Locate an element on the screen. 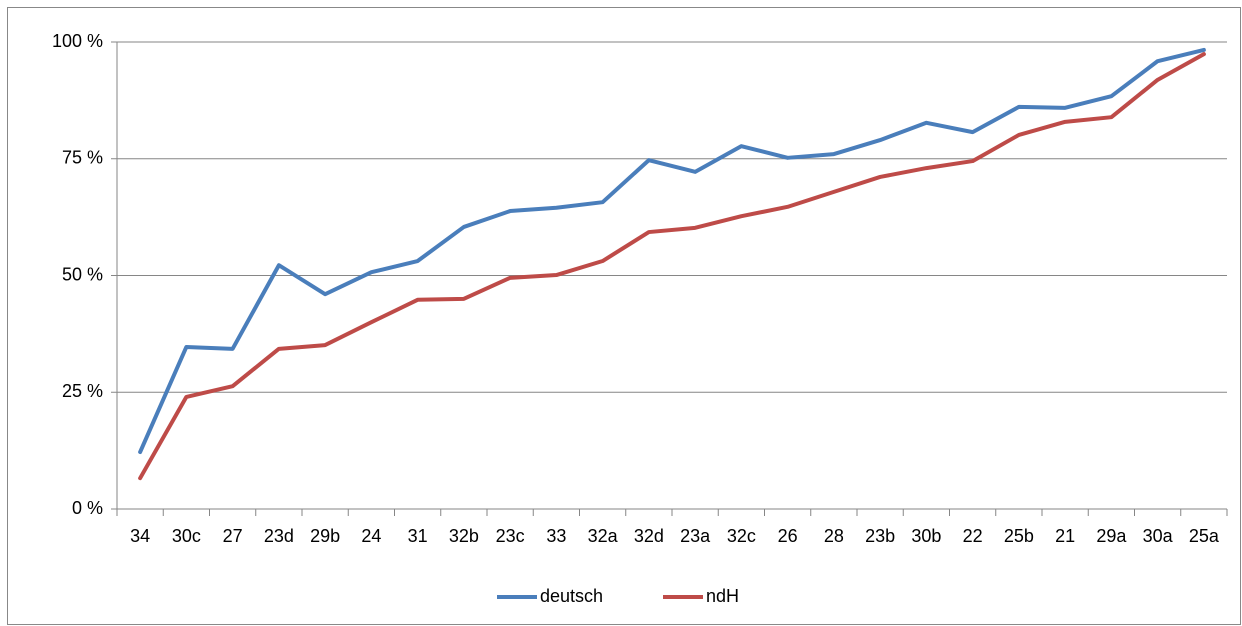  x-tick-label: 21 is located at coordinates (1065, 536).